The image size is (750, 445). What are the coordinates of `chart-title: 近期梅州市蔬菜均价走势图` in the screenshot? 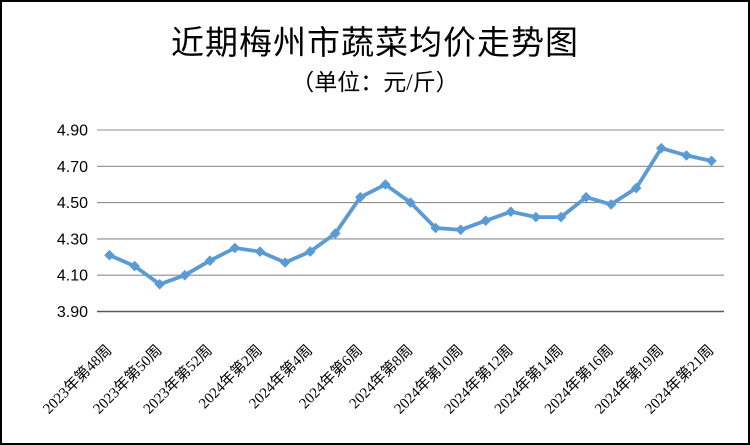 It's located at (375, 44).